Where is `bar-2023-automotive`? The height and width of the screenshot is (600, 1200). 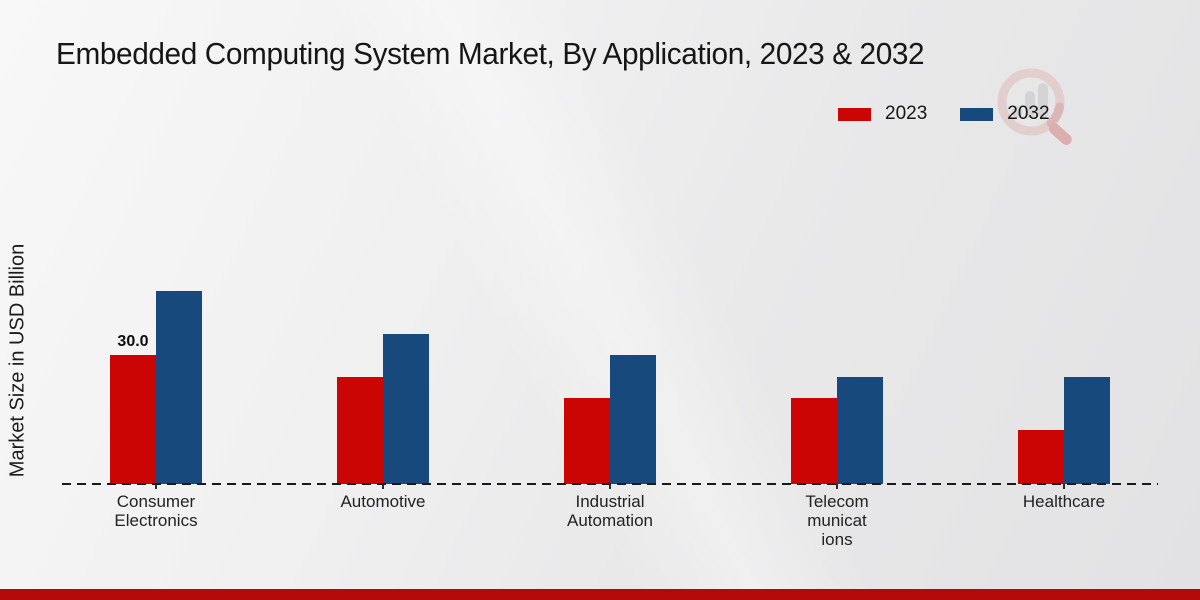
bar-2023-automotive is located at coordinates (360, 430).